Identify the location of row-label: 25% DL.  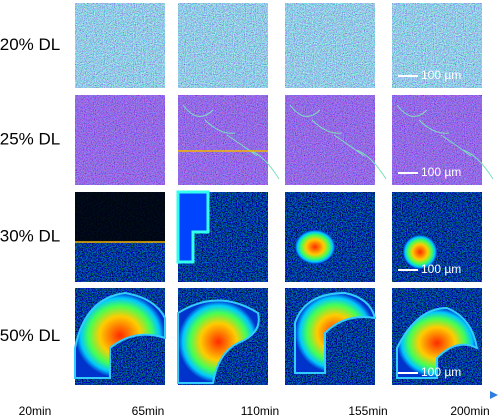
(30, 138).